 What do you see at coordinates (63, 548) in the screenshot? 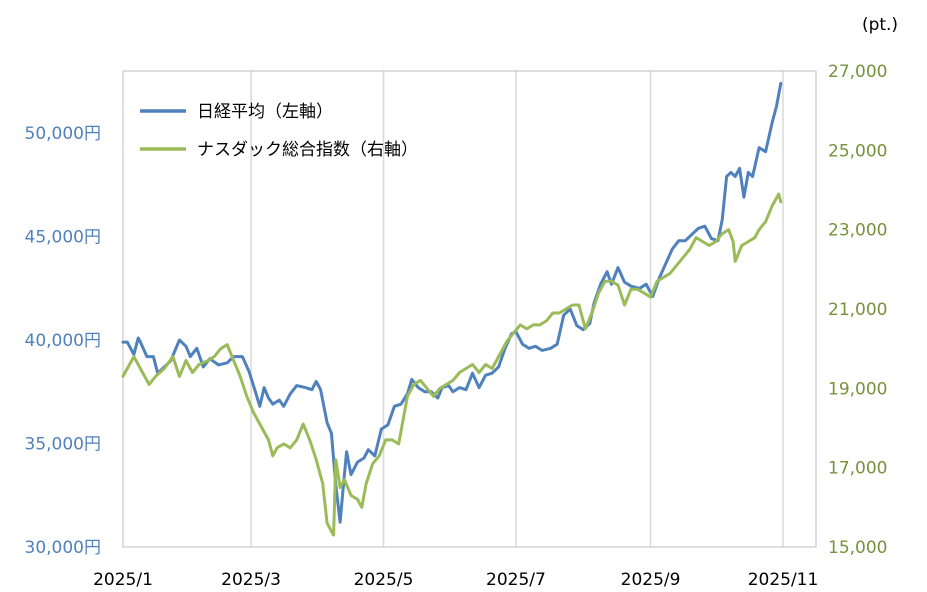
I see `left-tick-label: 30,000円` at bounding box center [63, 548].